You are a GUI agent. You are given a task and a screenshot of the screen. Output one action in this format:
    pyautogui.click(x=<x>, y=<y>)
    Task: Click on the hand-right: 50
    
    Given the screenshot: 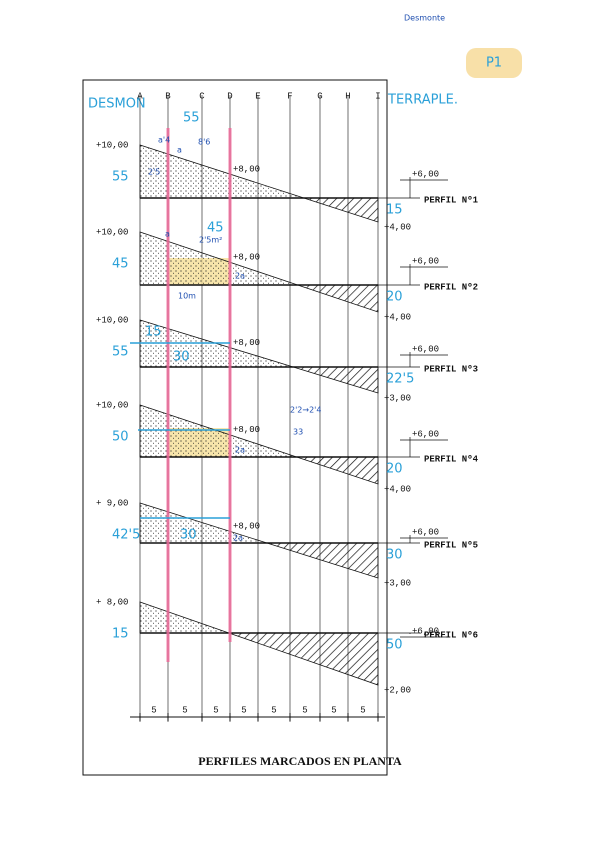 What is the action you would take?
    pyautogui.click(x=394, y=645)
    